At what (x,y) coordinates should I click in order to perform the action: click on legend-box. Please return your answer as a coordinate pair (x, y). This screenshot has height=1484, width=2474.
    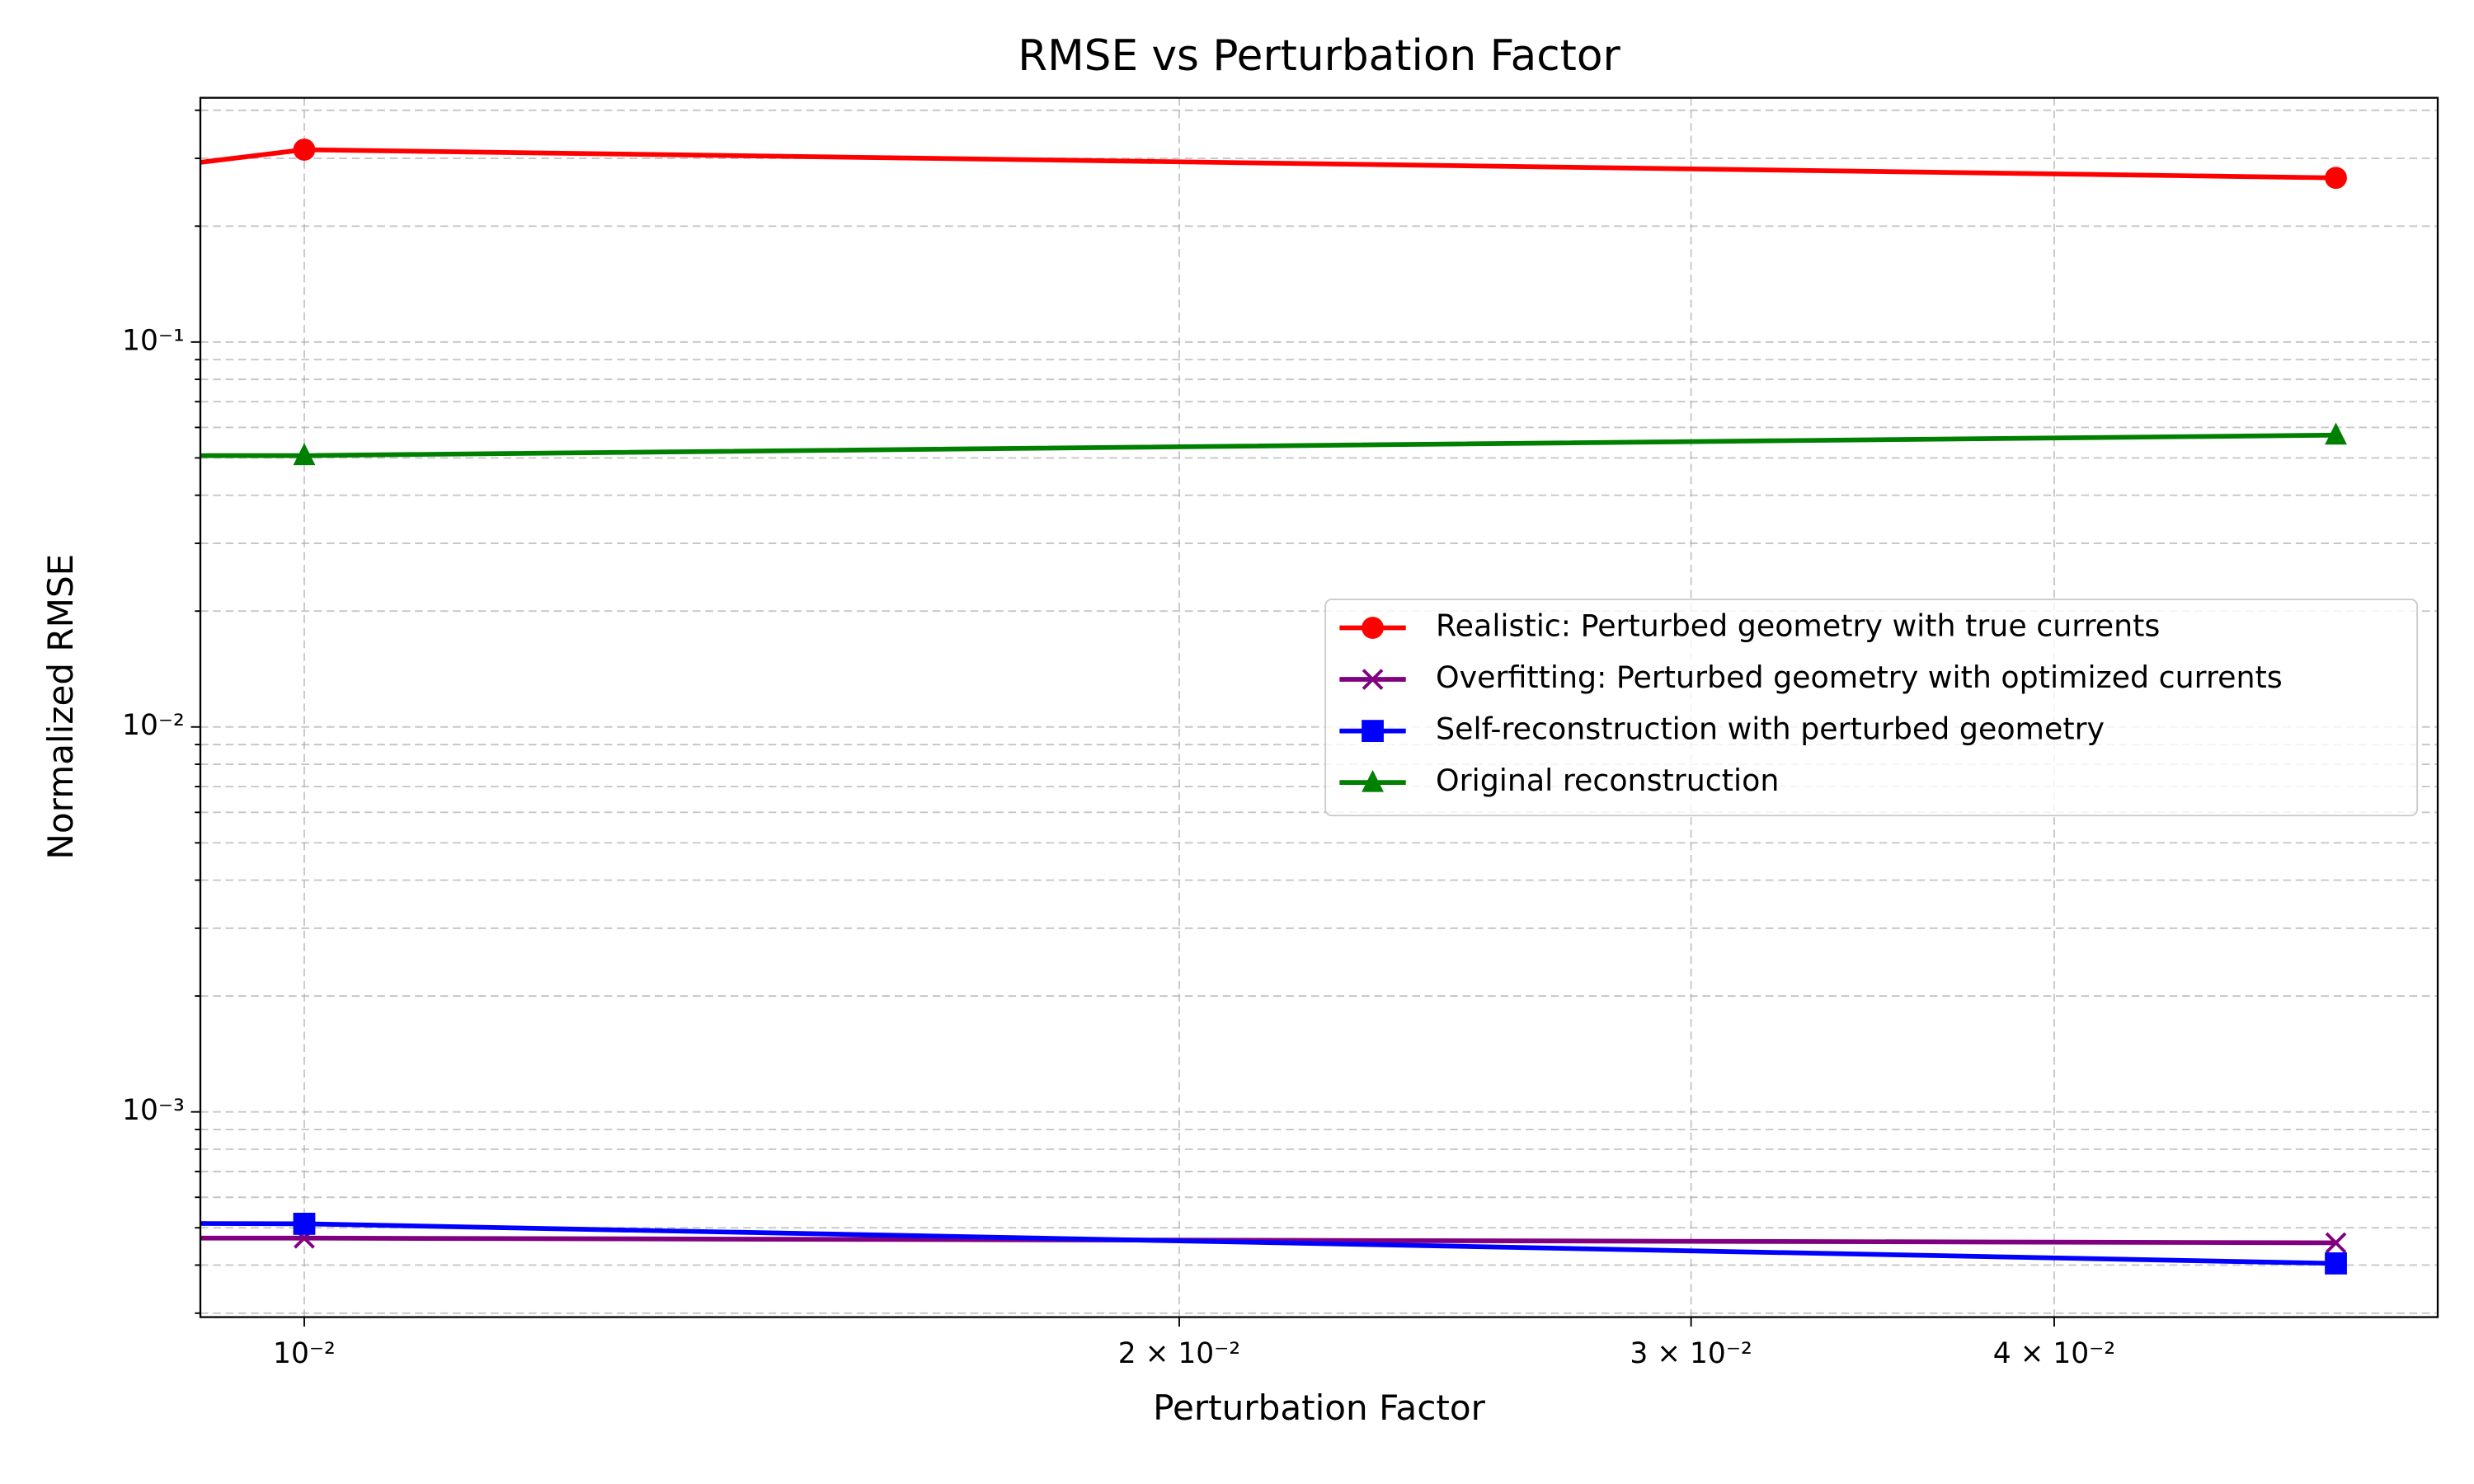
    Looking at the image, I should click on (1871, 708).